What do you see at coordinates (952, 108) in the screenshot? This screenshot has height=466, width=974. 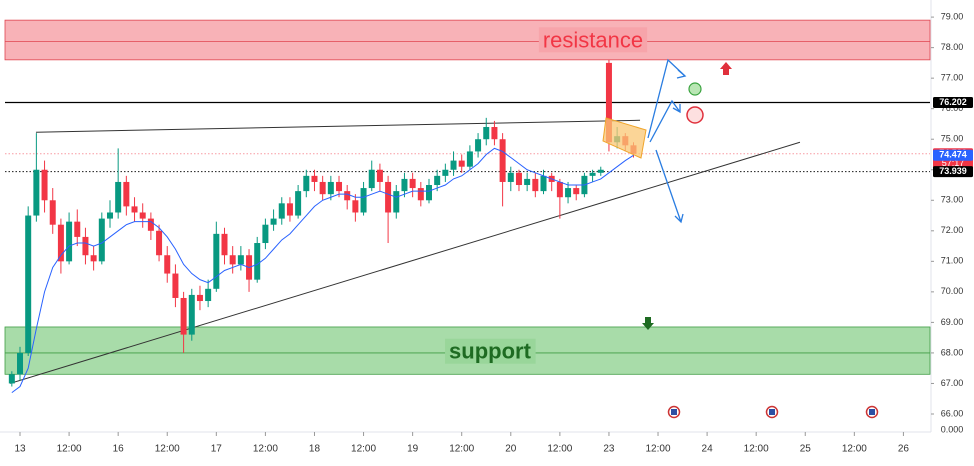 I see `y-tick-label: 76.00` at bounding box center [952, 108].